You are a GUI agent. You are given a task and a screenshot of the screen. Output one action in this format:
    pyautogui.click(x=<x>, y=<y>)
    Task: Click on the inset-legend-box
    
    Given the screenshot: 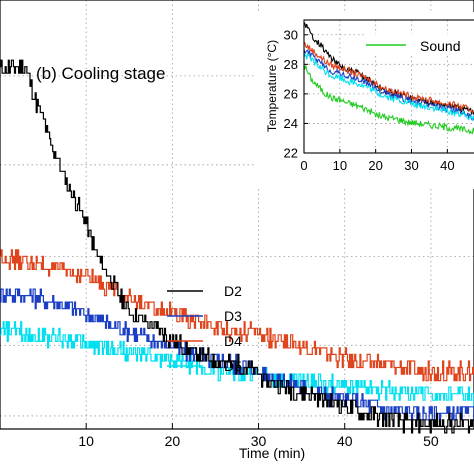 What is the action you would take?
    pyautogui.click(x=419, y=45)
    